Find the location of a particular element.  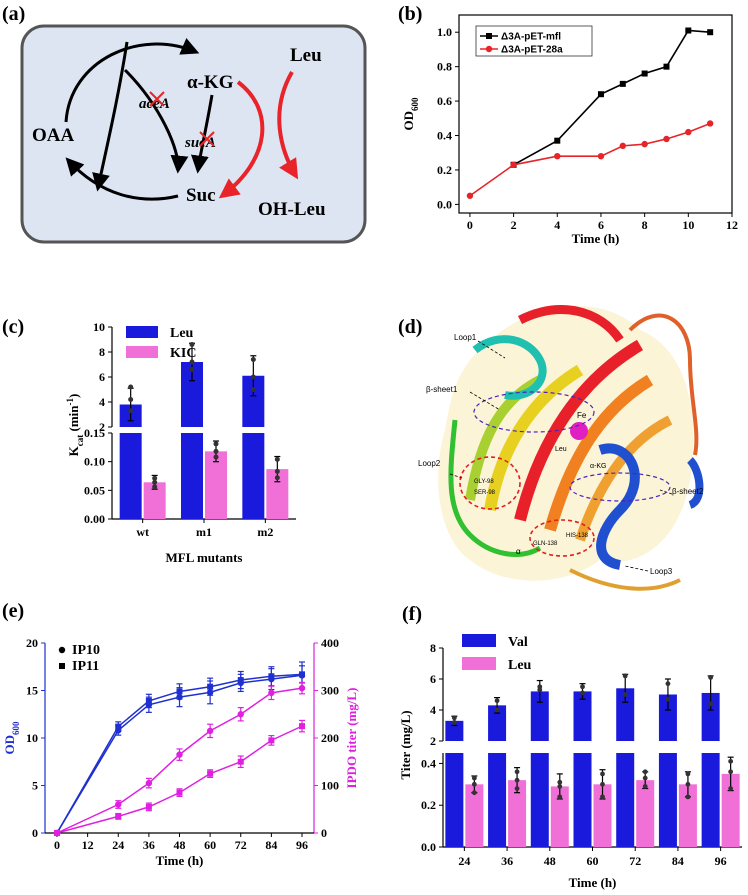

chart-c-ylabel-part-0: K is located at coordinates (73, 450).